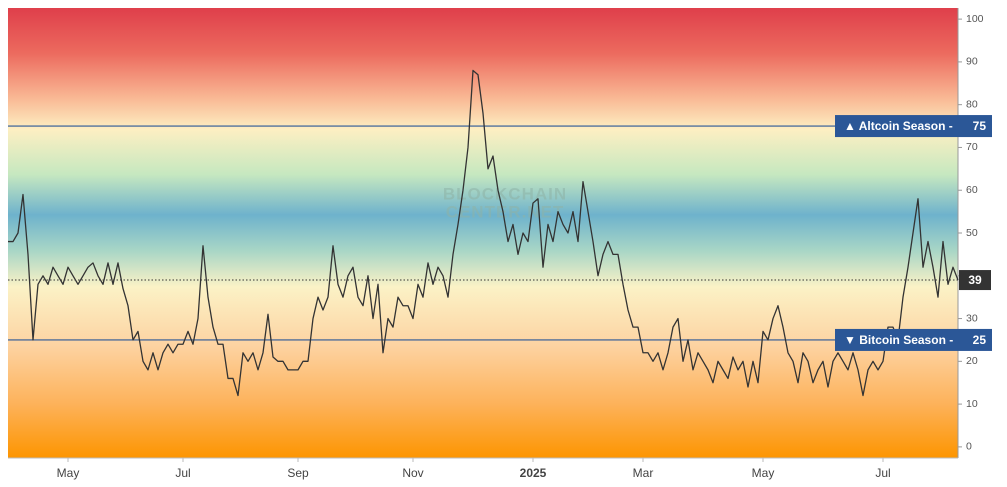 The height and width of the screenshot is (487, 1007). Describe the element at coordinates (412, 473) in the screenshot. I see `x-tick-label: Nov` at that location.